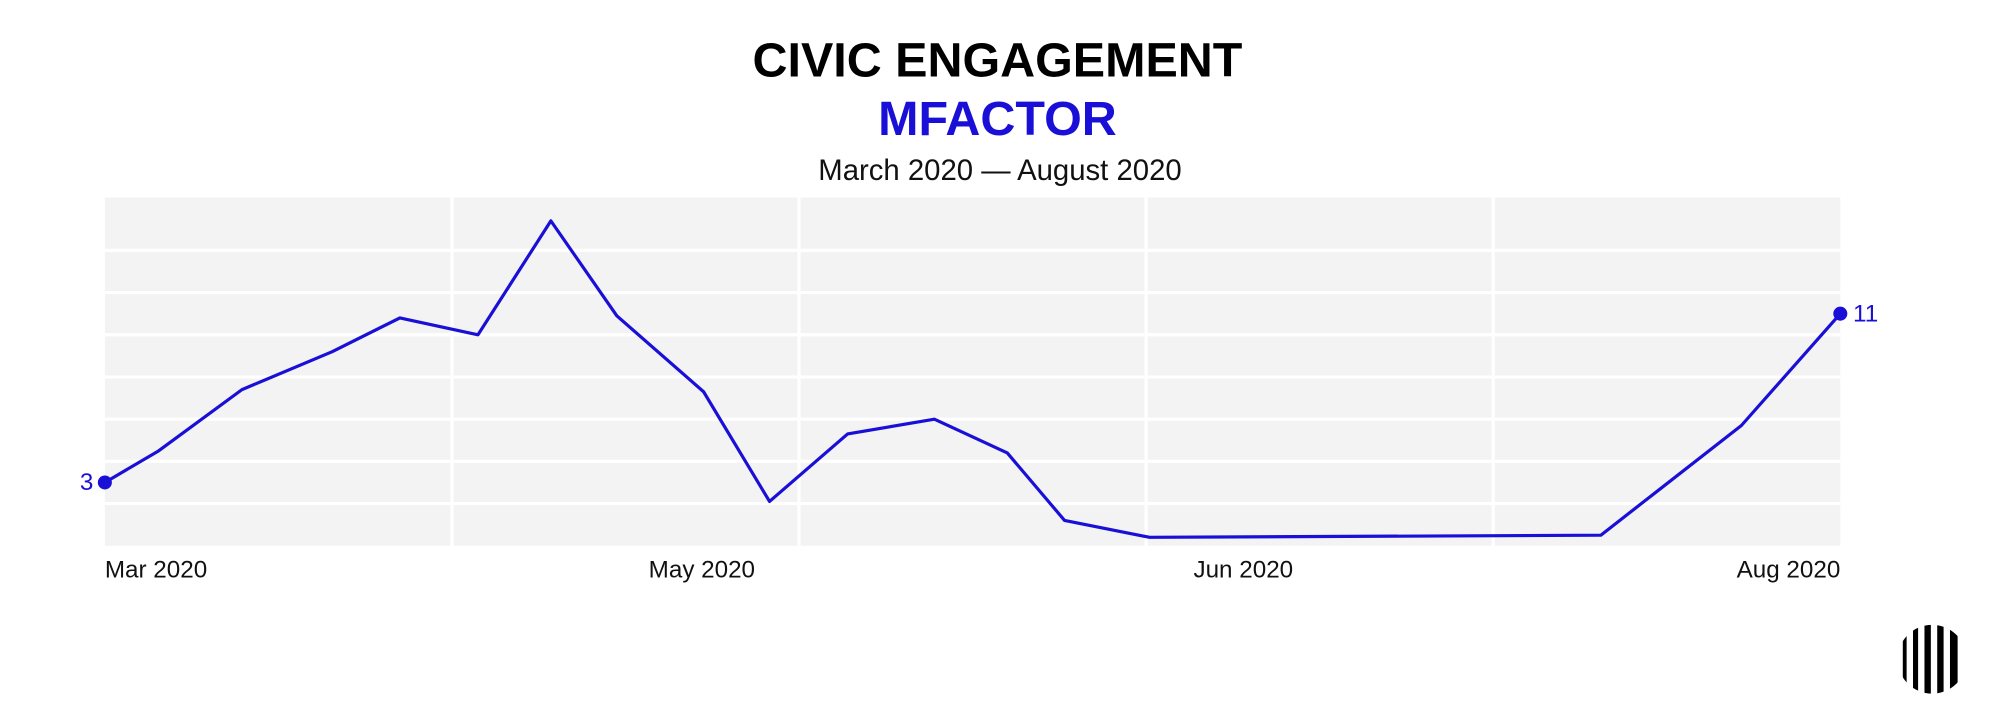 This screenshot has height=723, width=2000. What do you see at coordinates (1865, 313) in the screenshot?
I see `data-label: 11` at bounding box center [1865, 313].